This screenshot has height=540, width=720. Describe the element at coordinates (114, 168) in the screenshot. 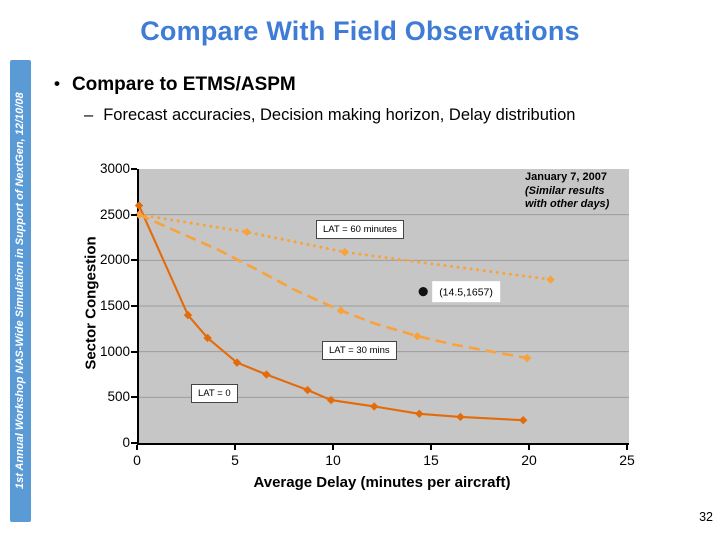

I see `y-tick-label: 3000` at that location.